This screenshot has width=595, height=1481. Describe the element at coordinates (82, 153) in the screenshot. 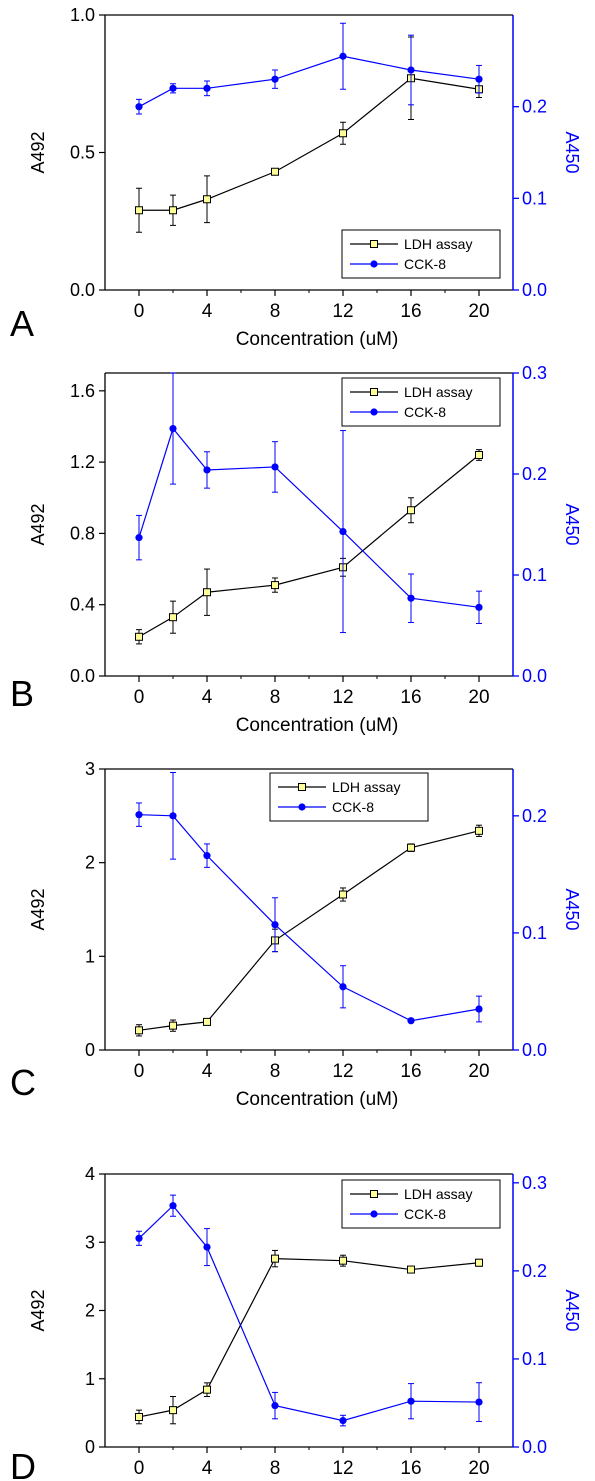

I see `y-left-tick-label: 0.5` at that location.